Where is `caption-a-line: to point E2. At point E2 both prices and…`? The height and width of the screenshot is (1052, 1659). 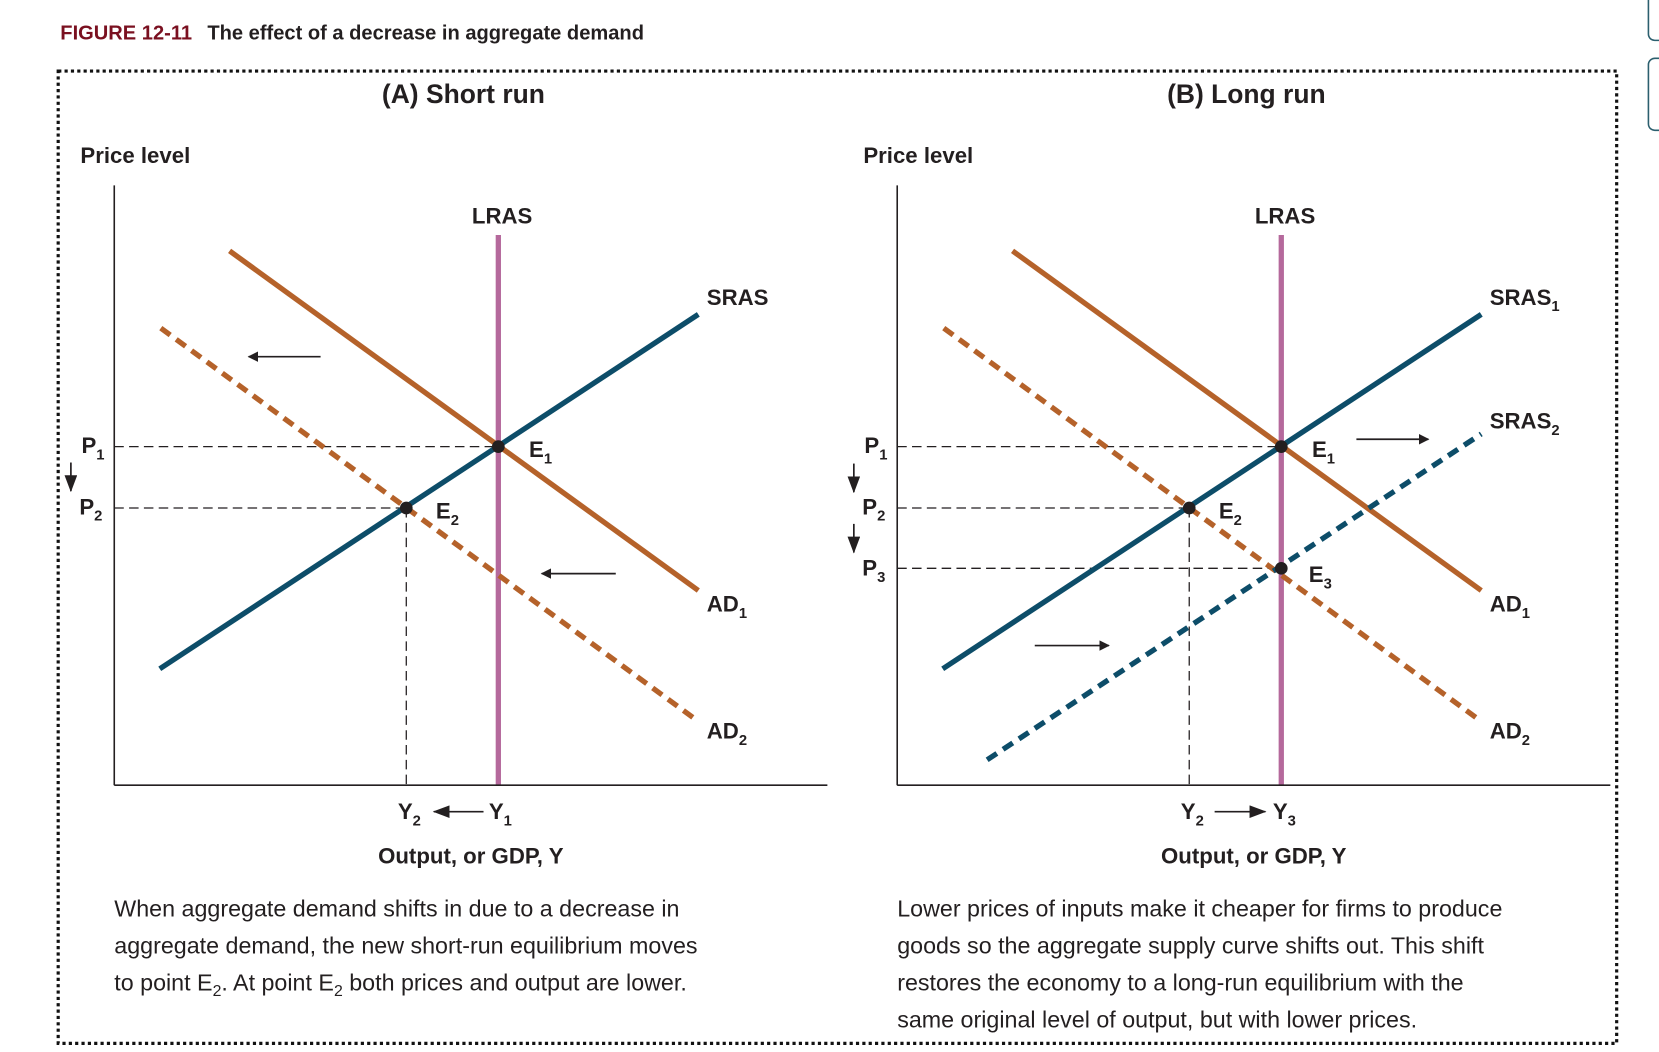 caption-a-line: to point E2. At point E2 both prices and… is located at coordinates (400, 984).